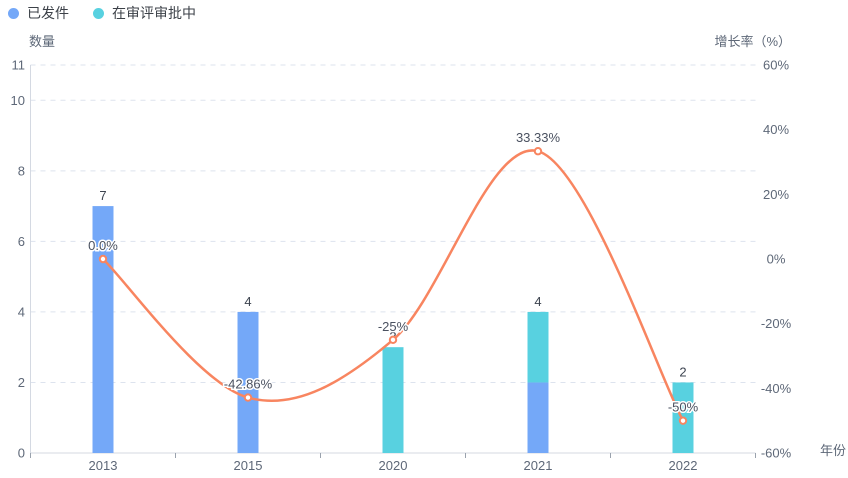 The image size is (848, 478). I want to click on right-axis-tick-label: -60%, so click(776, 453).